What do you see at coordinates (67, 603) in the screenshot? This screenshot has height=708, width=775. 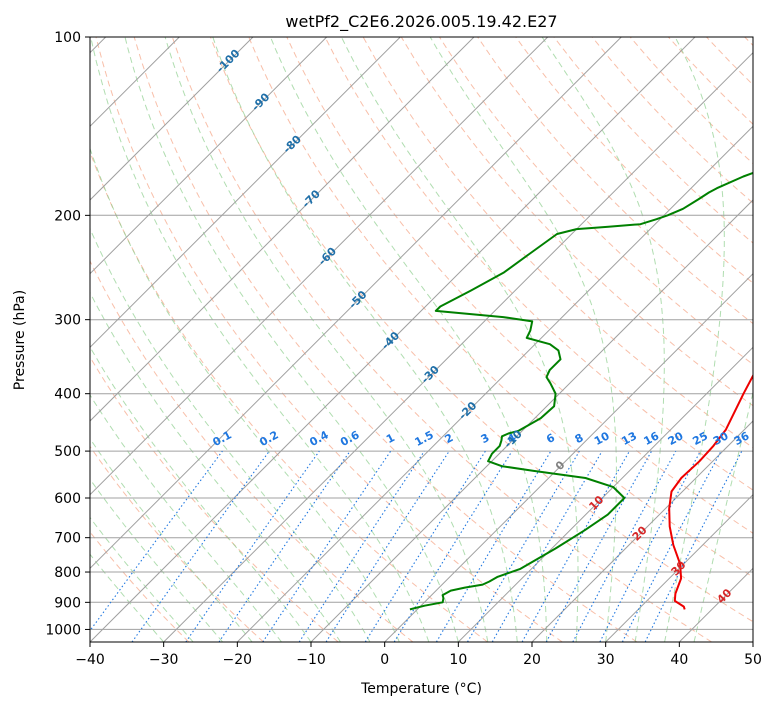 I see `y-tick-label: 900` at bounding box center [67, 603].